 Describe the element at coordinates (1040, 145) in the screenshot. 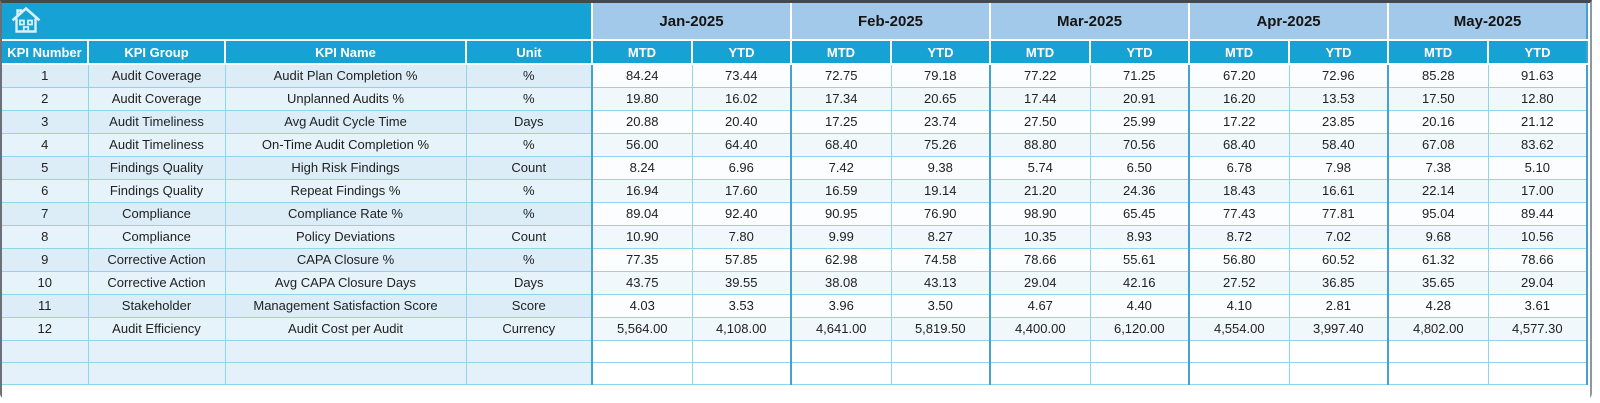

I see `value-cell: 88.80` at that location.